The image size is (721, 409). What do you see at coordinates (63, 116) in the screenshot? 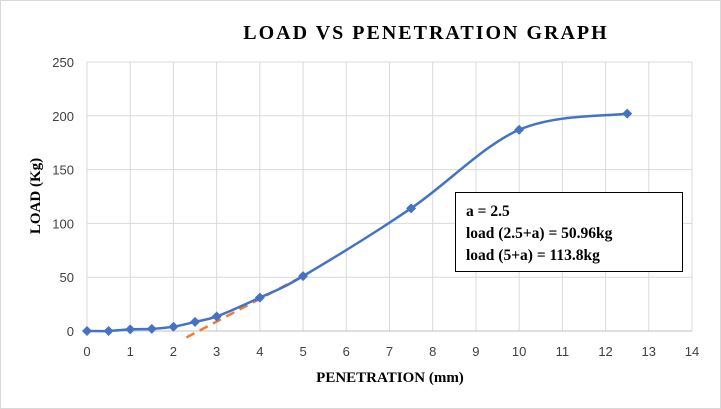
I see `y-tick-label: 200` at bounding box center [63, 116].